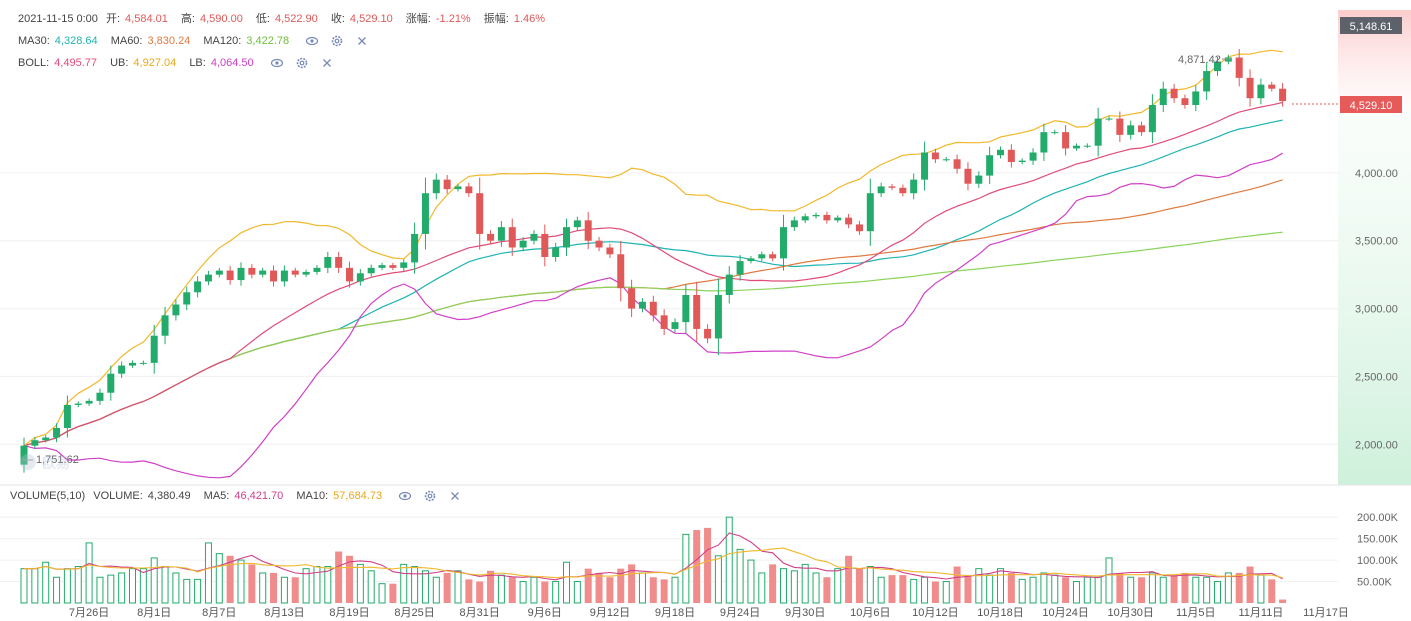 The image size is (1411, 621). I want to click on time-tick-label: 10月6日, so click(870, 612).